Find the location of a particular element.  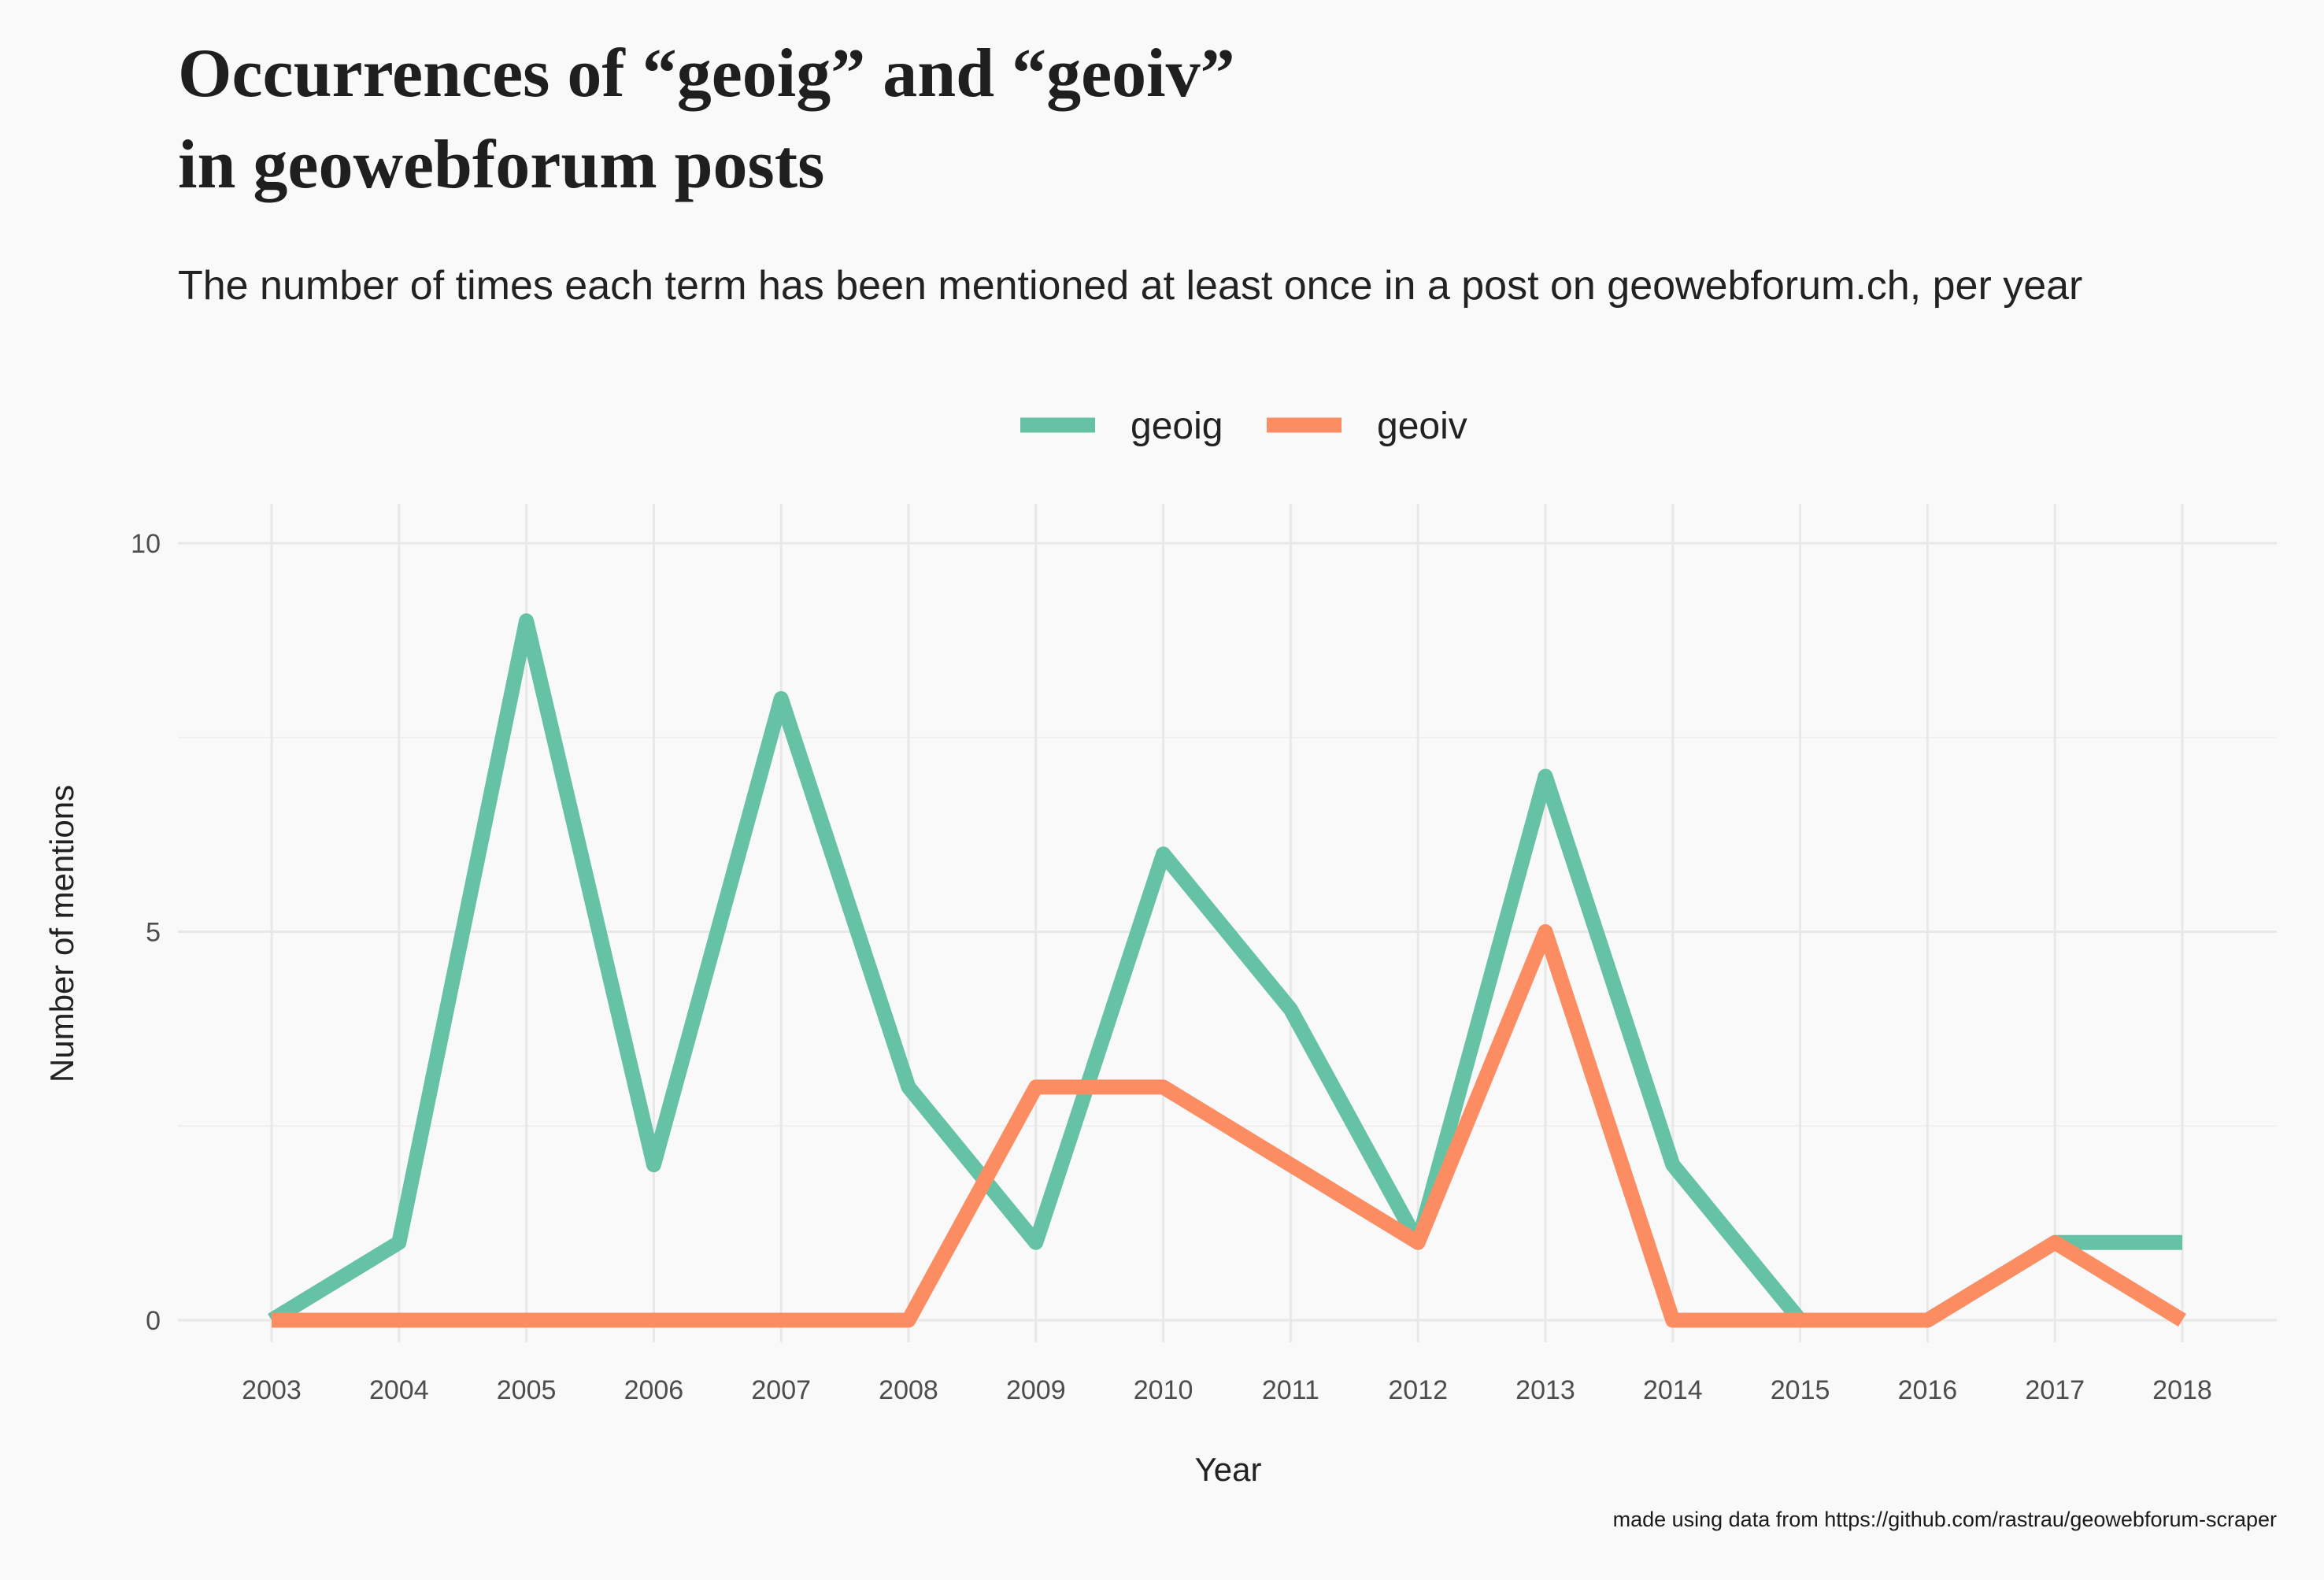

x-tick-label: 2003 is located at coordinates (272, 1390).